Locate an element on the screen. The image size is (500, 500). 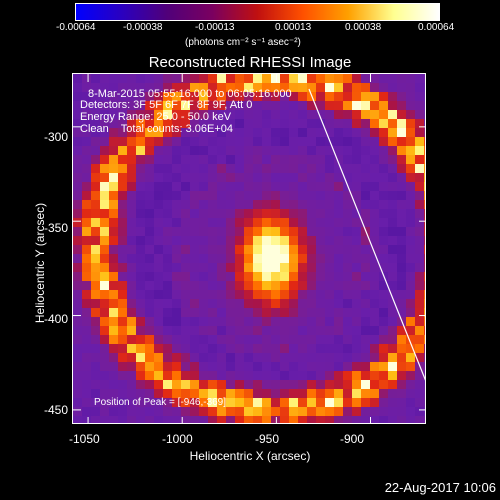
colorbar is located at coordinates (257, 12).